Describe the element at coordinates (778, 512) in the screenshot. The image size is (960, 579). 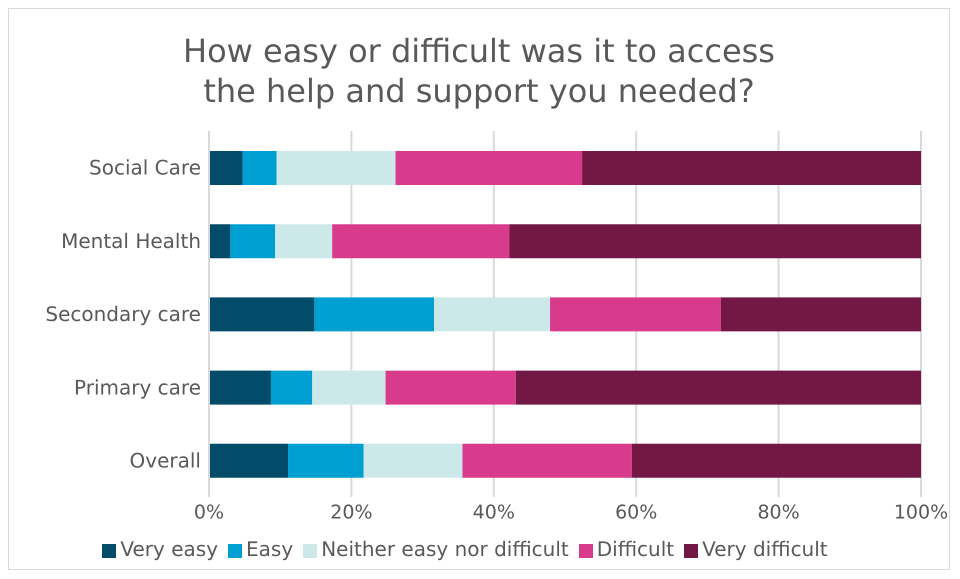
I see `x-tick-label: 80%` at that location.